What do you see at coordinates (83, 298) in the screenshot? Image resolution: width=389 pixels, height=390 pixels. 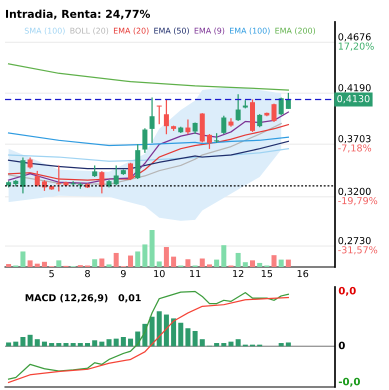 I see `chart-title: MACD (12,26,9) 0,01` at bounding box center [83, 298].